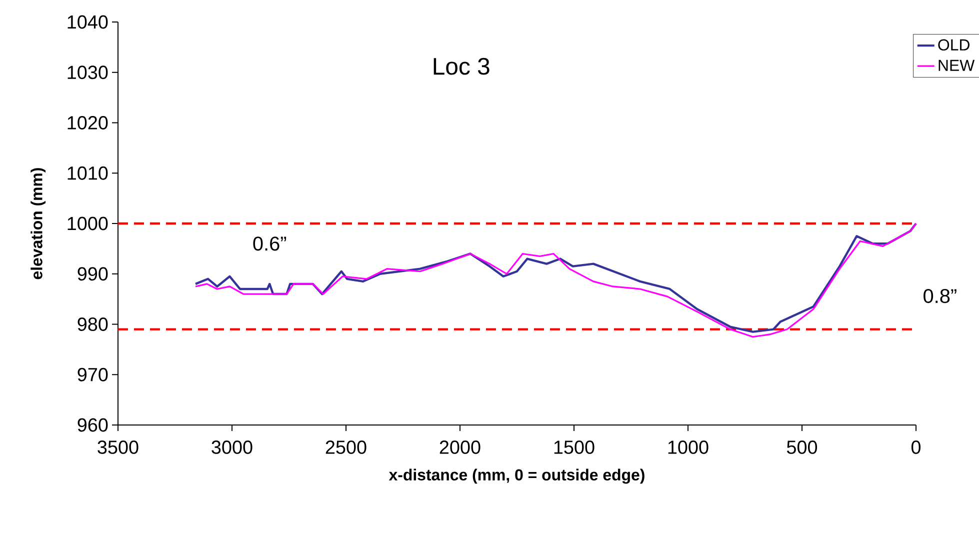 The width and height of the screenshot is (979, 537). I want to click on x-tick-label: 0, so click(916, 447).